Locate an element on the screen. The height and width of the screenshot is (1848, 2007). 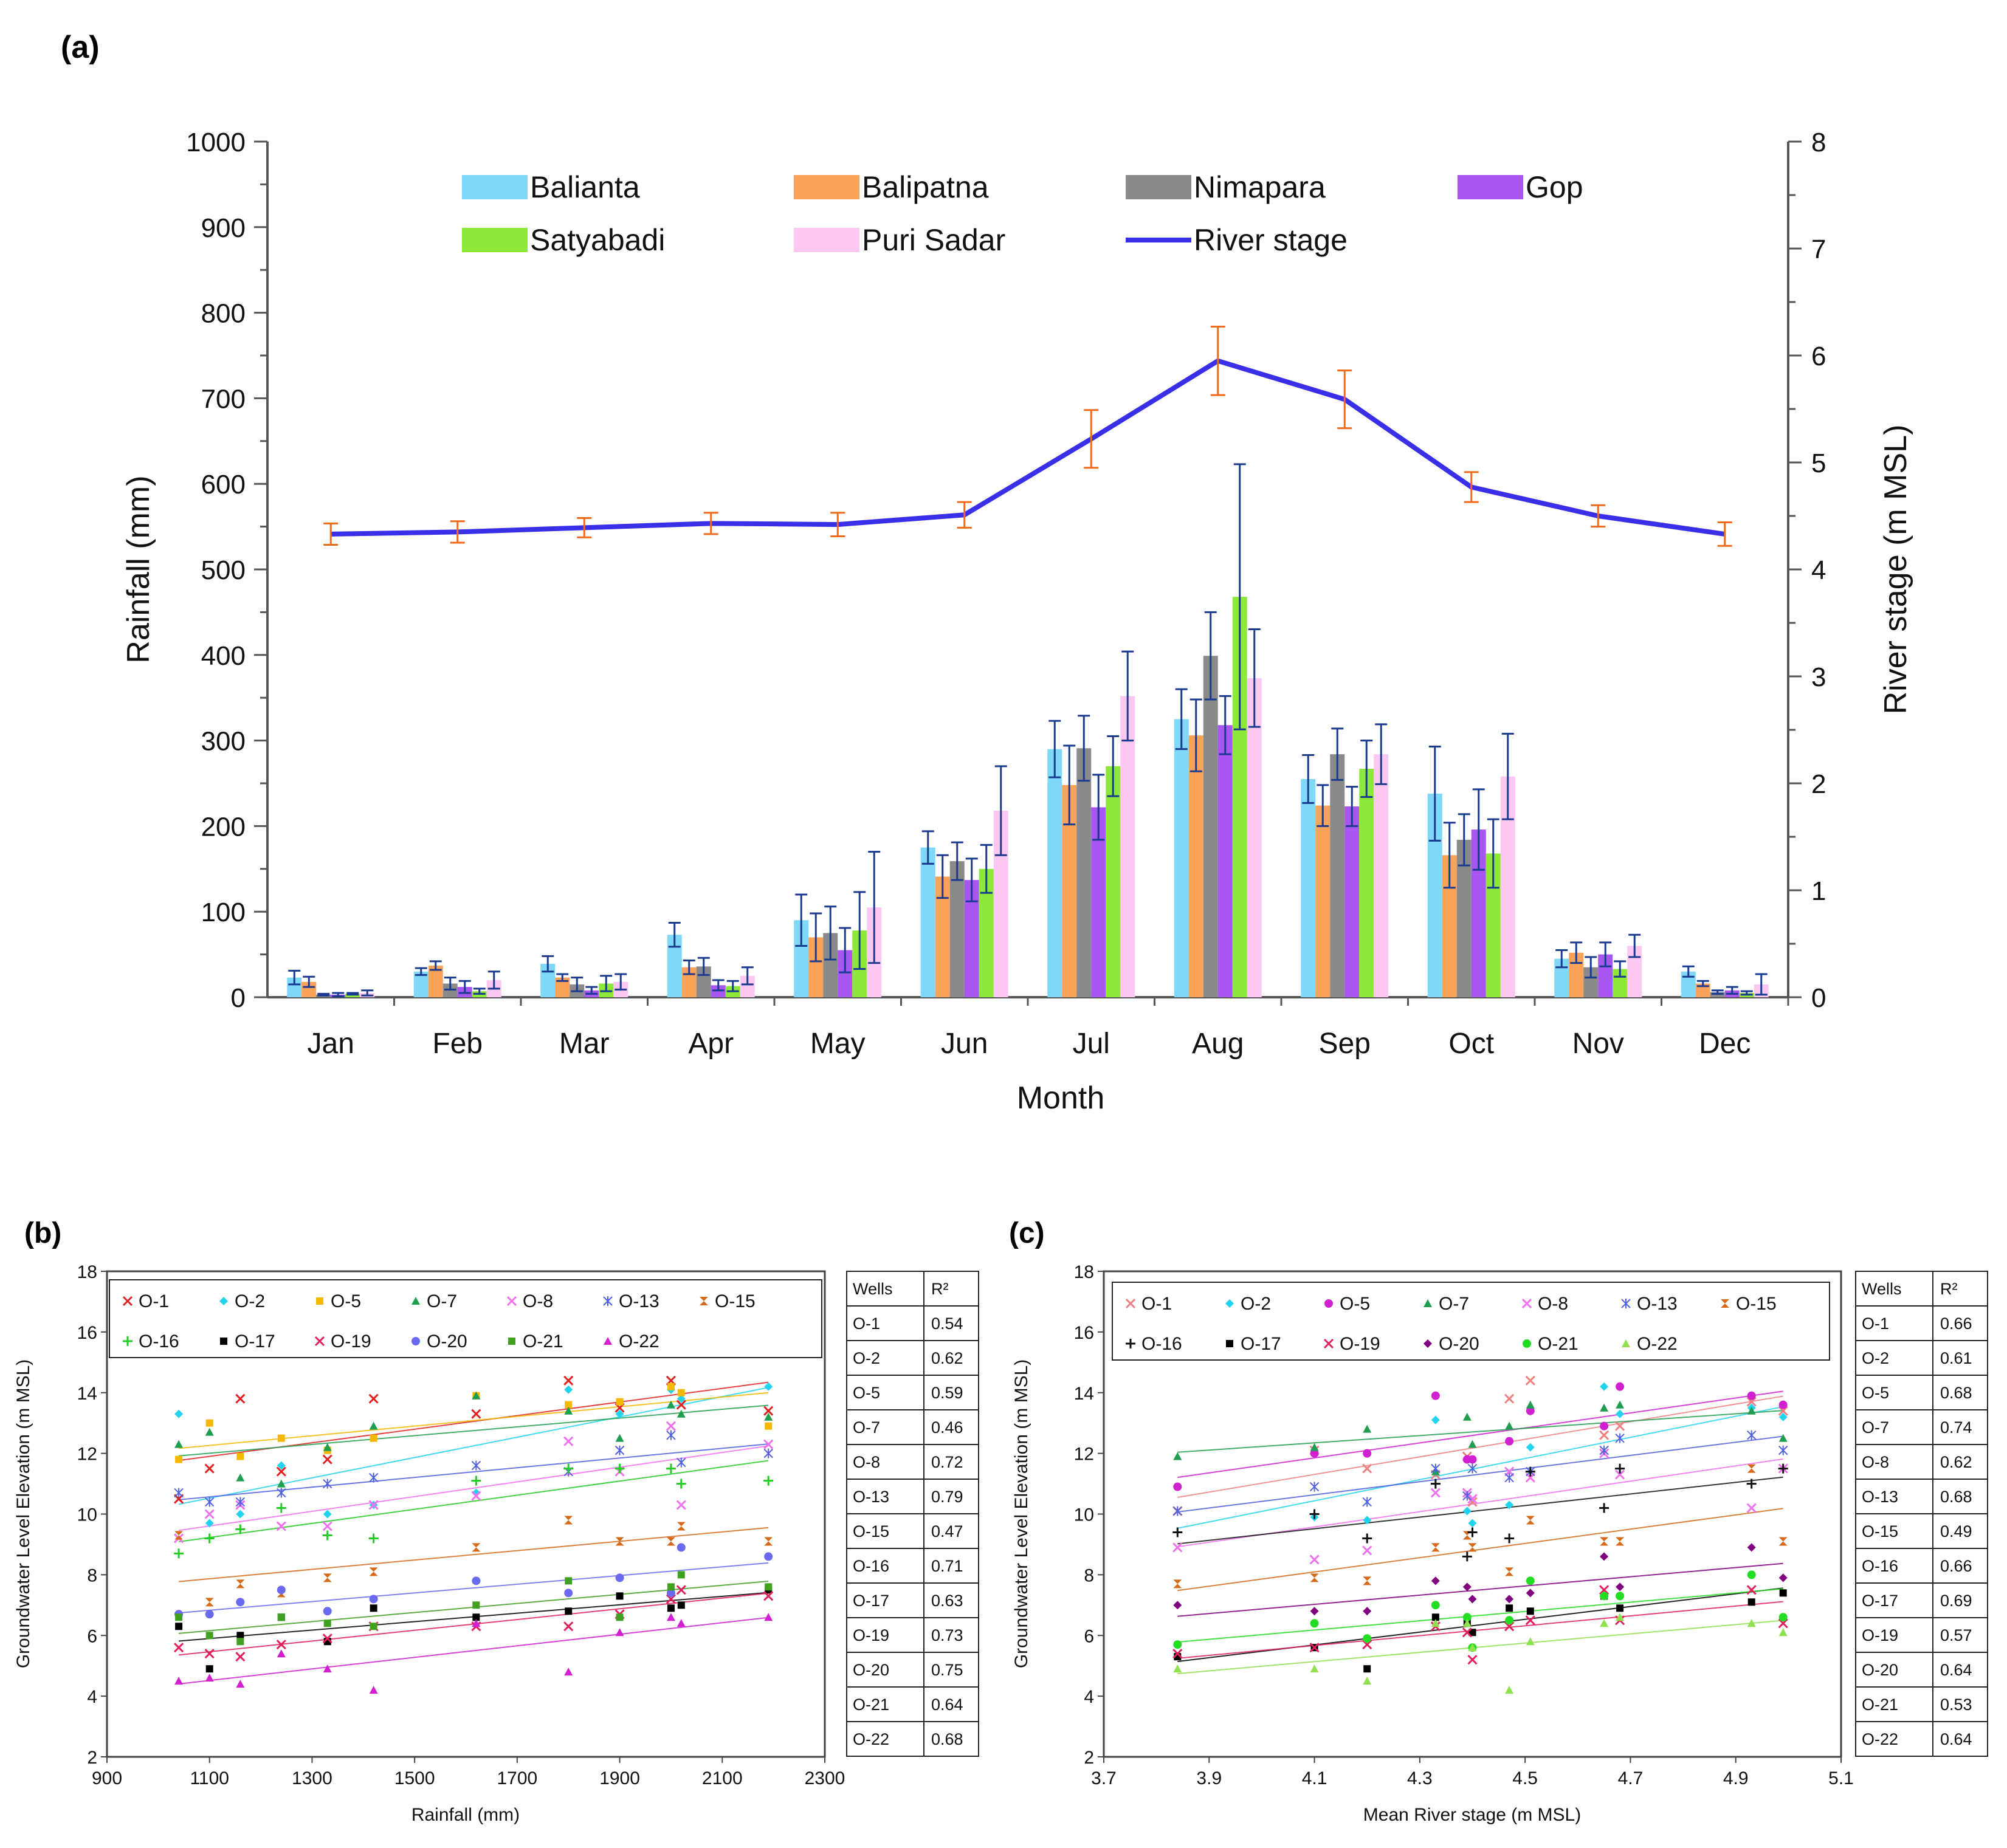
a-bar-balipatna is located at coordinates (1195, 866).